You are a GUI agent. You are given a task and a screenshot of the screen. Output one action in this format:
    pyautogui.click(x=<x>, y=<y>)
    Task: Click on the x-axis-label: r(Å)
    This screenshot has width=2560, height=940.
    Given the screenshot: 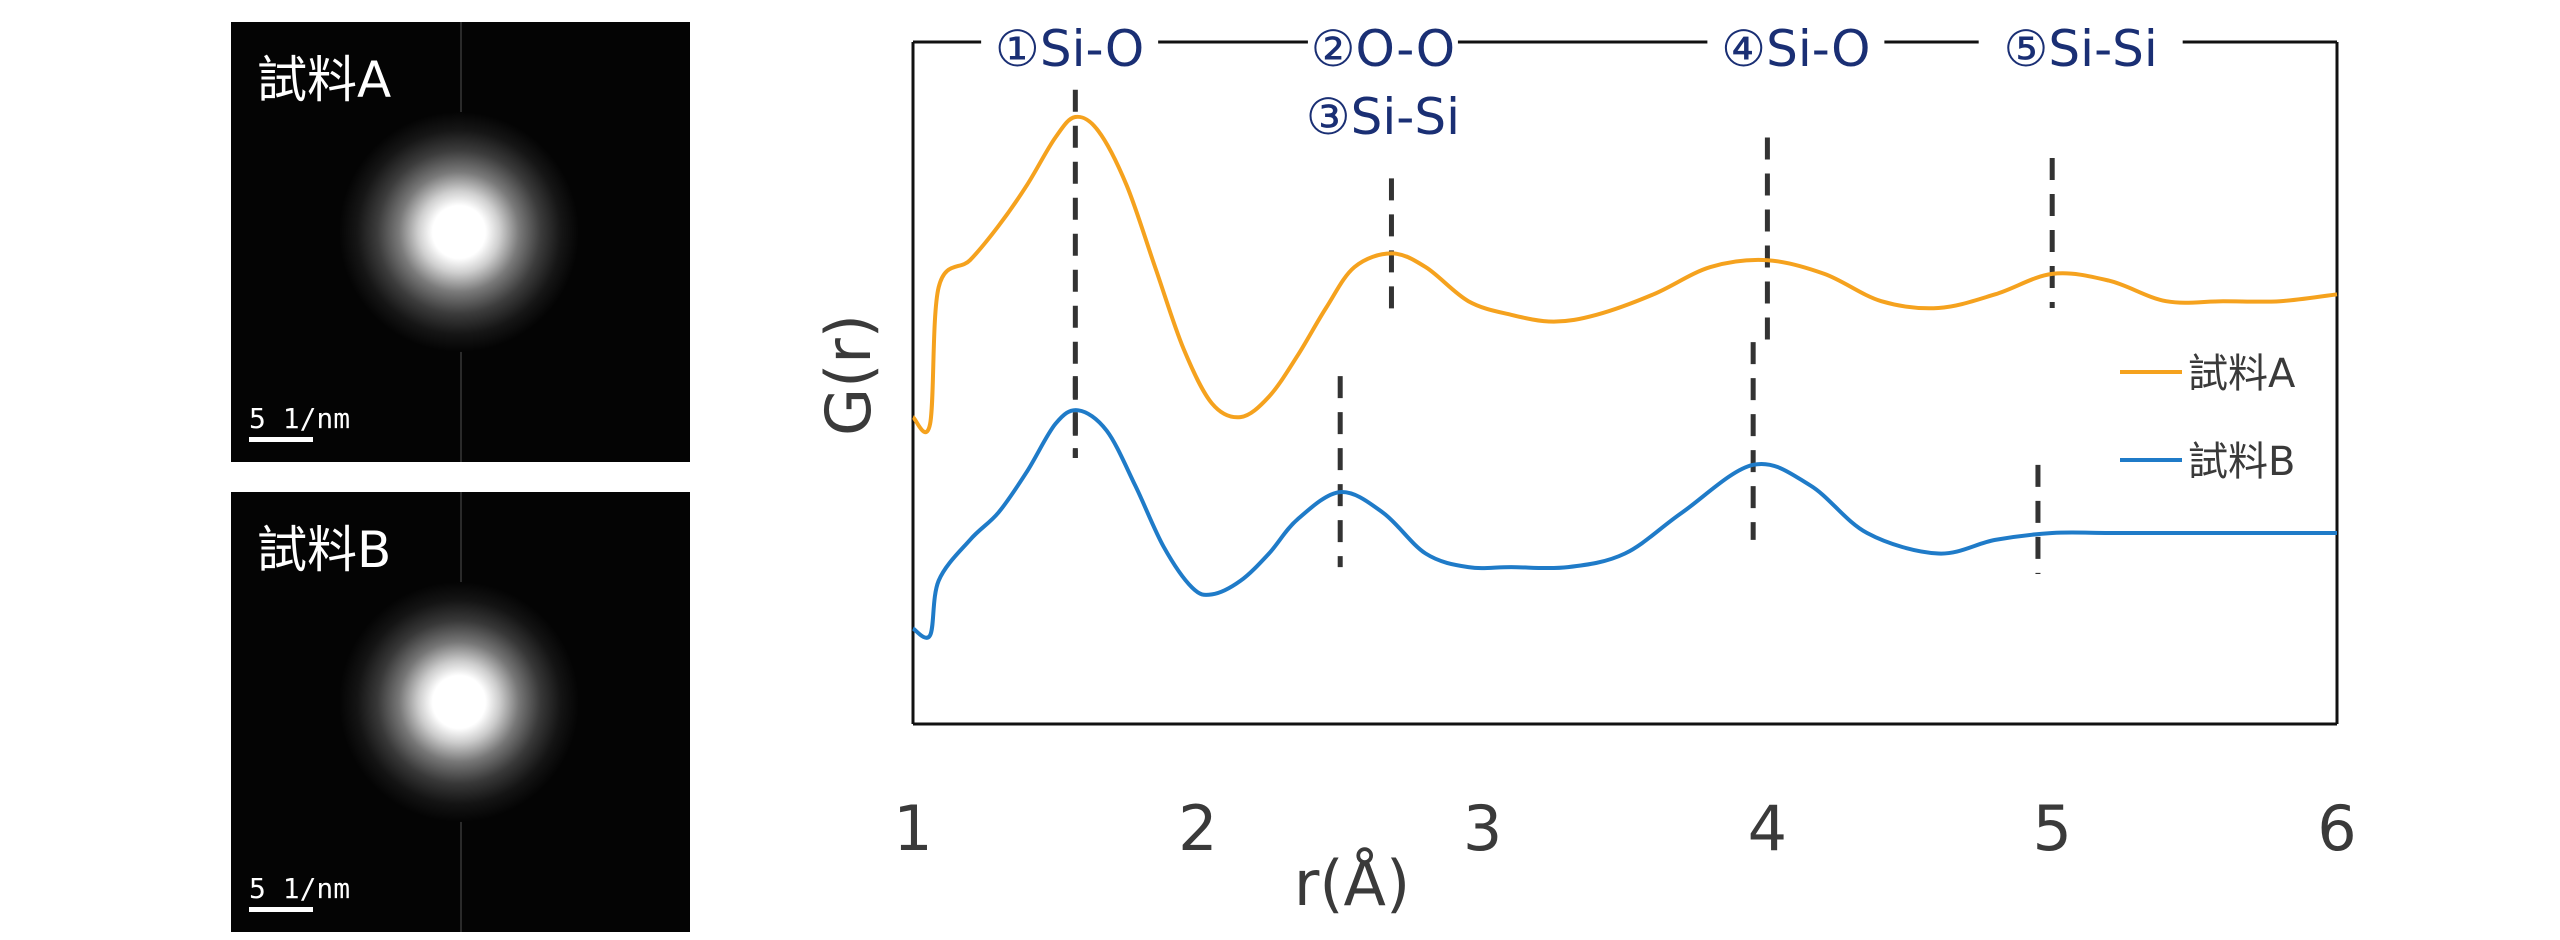 What is the action you would take?
    pyautogui.click(x=1352, y=883)
    